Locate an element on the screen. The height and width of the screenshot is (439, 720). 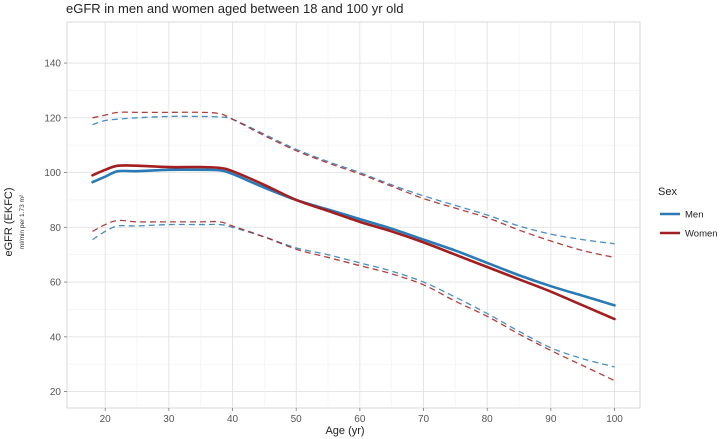
x-tick-label: 20 is located at coordinates (106, 419).